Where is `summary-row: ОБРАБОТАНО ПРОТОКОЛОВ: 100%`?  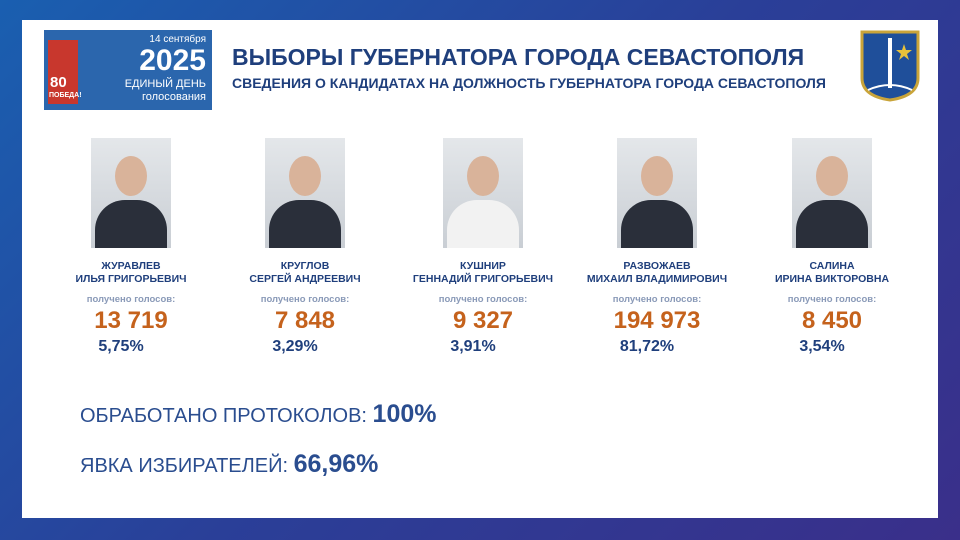
summary-row: ОБРАБОТАНО ПРОТОКОЛОВ: 100% is located at coordinates (258, 414).